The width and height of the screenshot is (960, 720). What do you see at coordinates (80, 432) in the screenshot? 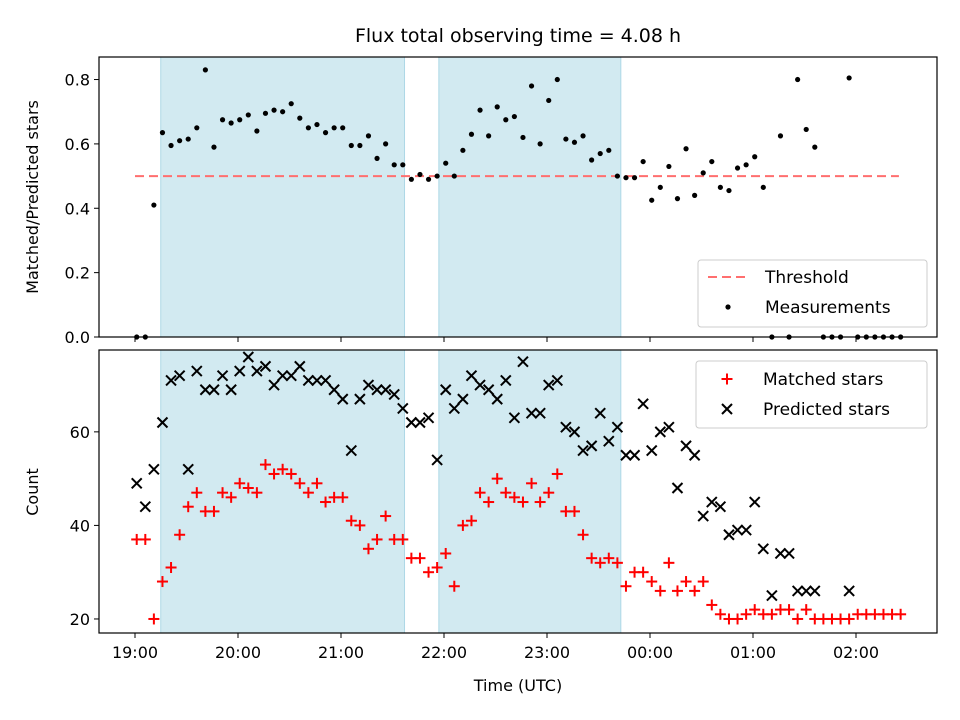
I see `bottom-y-tick-label: 60` at bounding box center [80, 432].